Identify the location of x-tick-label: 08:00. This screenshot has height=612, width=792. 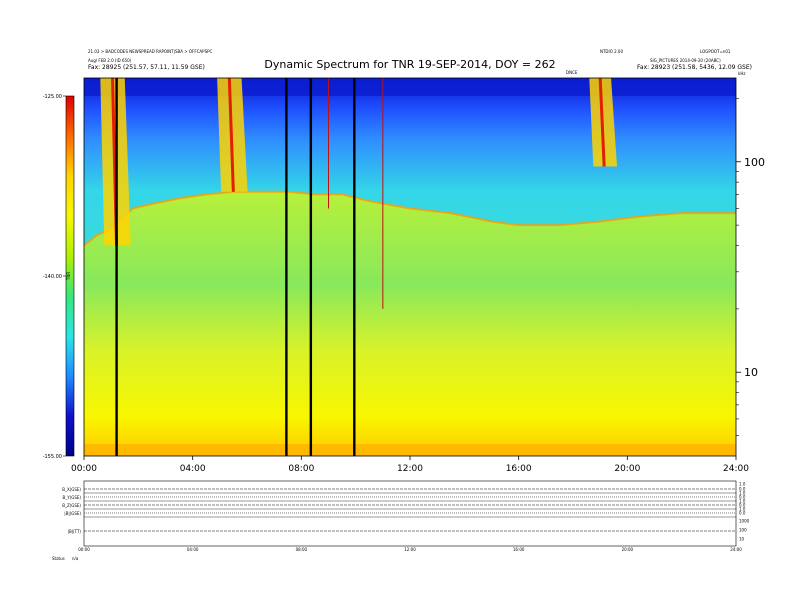
(301, 469).